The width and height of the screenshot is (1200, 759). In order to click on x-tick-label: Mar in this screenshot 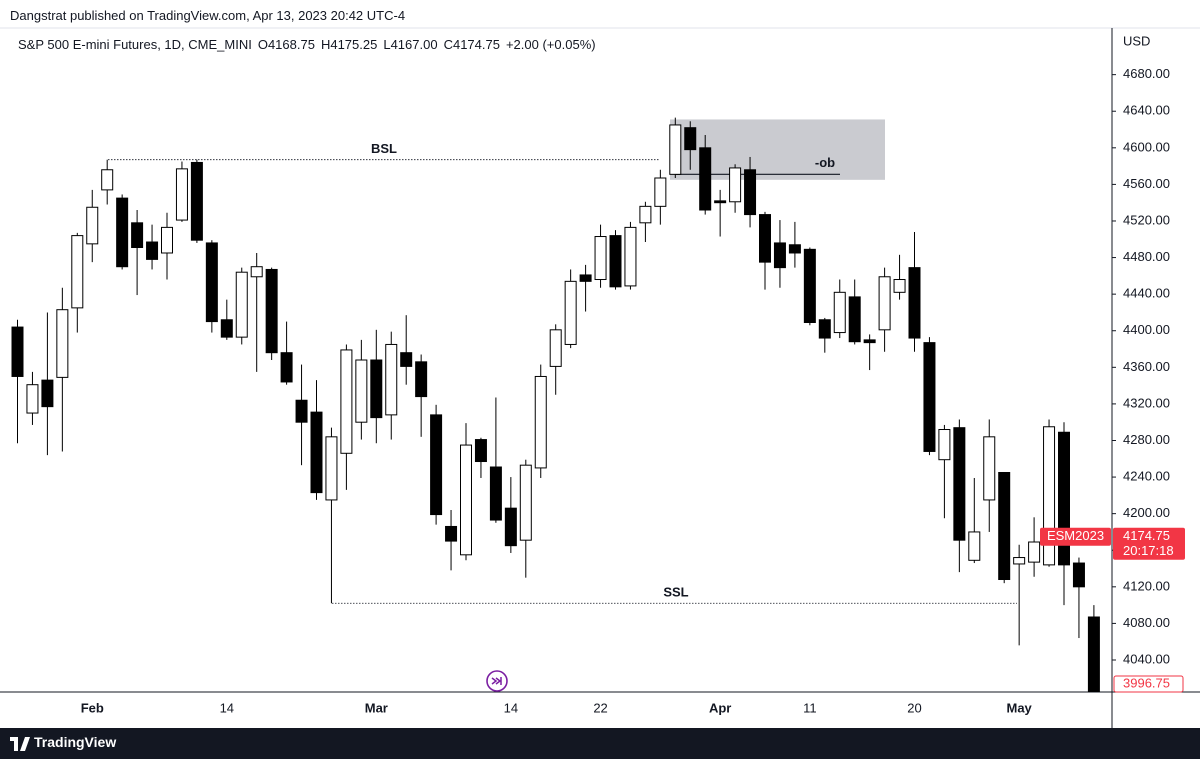, I will do `click(376, 707)`.